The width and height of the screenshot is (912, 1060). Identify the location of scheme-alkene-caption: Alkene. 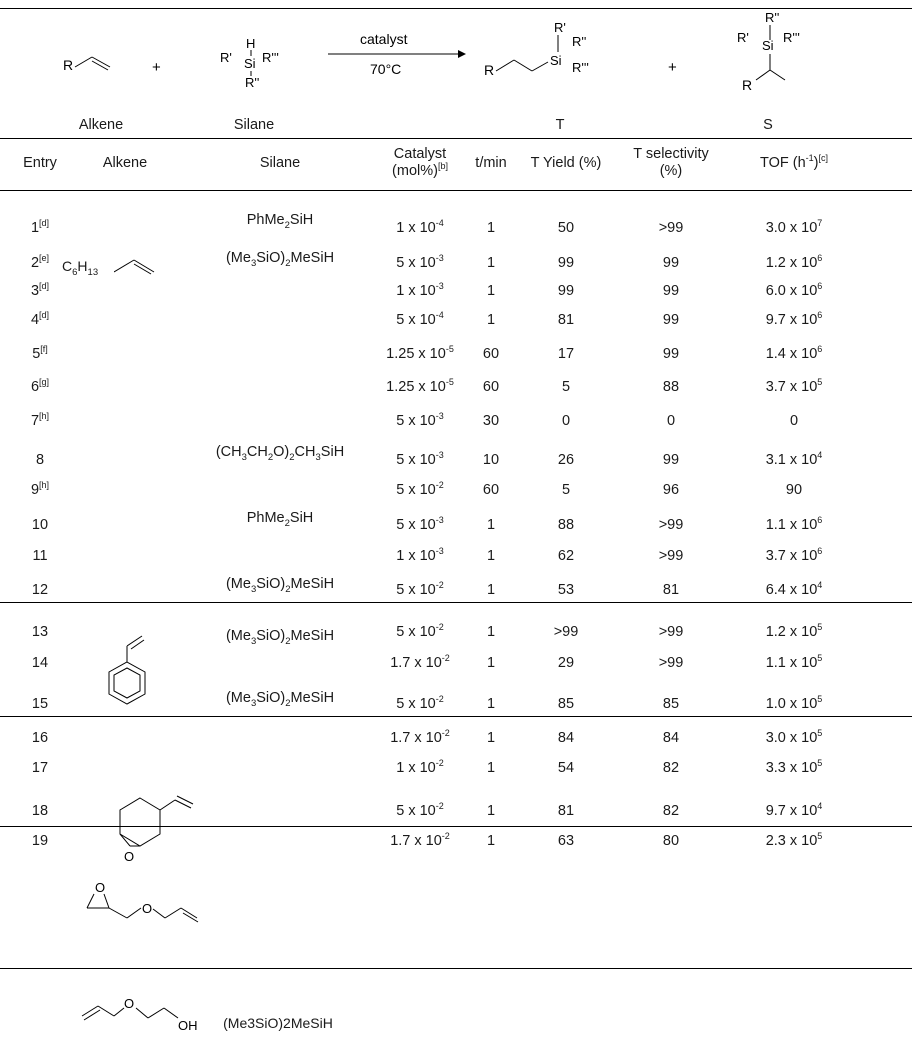
(101, 125).